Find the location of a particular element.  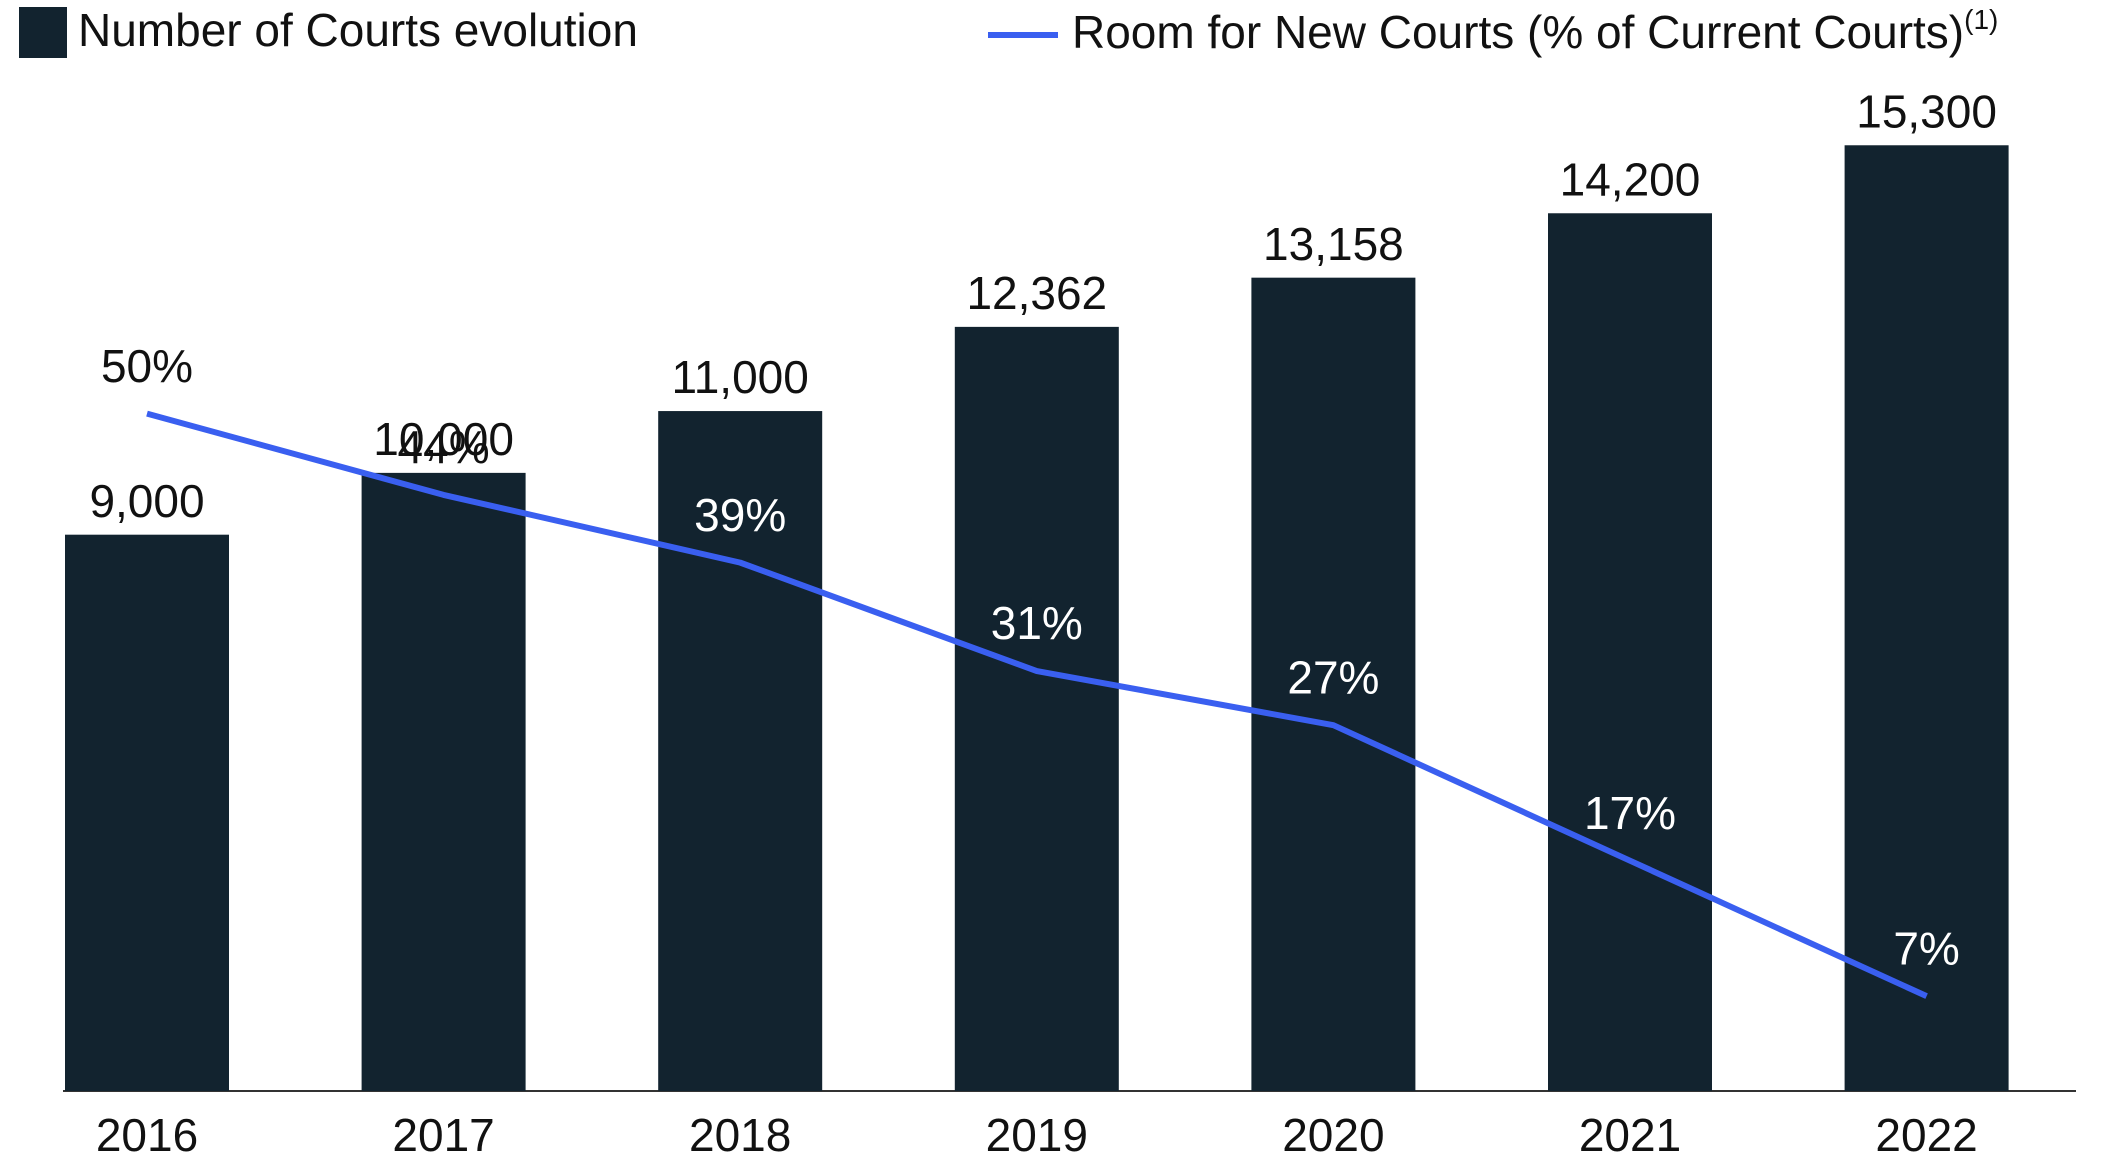

line-value-label: 17% is located at coordinates (1630, 813).